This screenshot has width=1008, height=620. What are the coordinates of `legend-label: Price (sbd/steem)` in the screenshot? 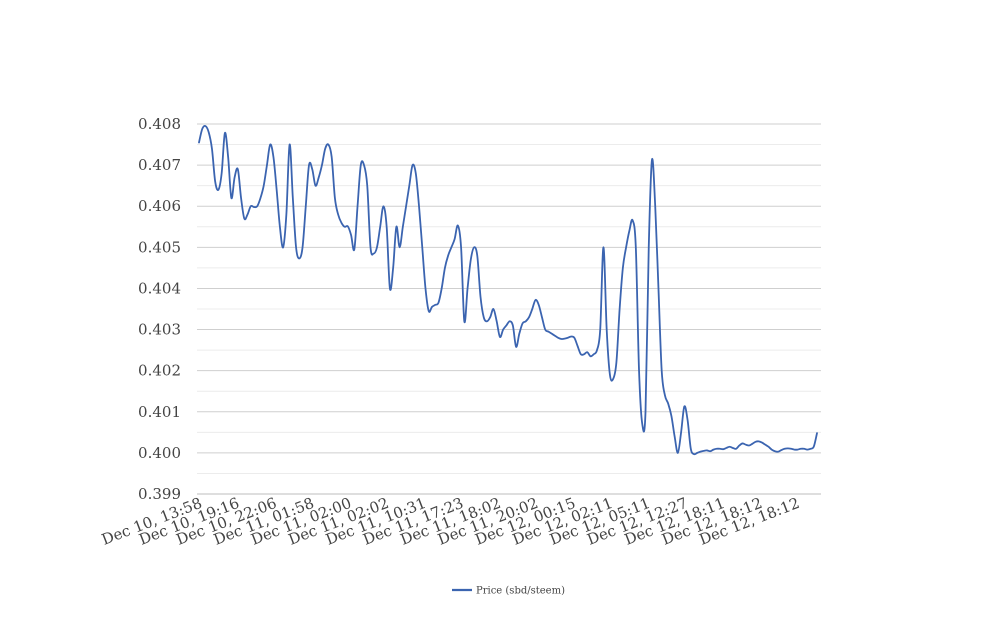 It's located at (520, 591).